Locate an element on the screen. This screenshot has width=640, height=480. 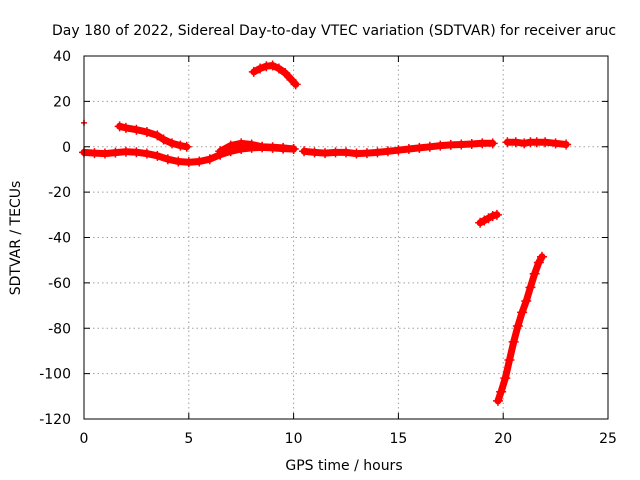
x-tick-label: 0 is located at coordinates (84, 439).